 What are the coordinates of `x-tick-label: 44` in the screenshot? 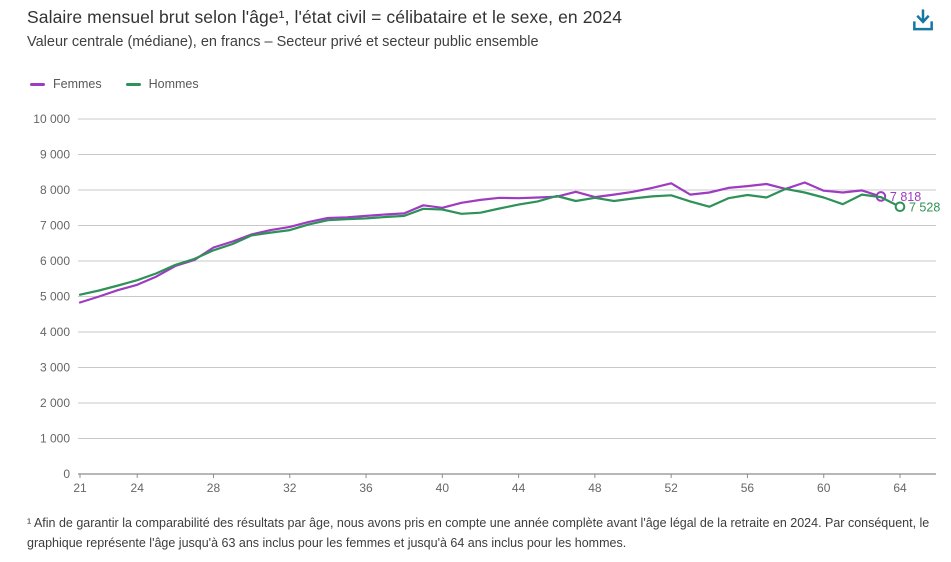 It's located at (519, 488).